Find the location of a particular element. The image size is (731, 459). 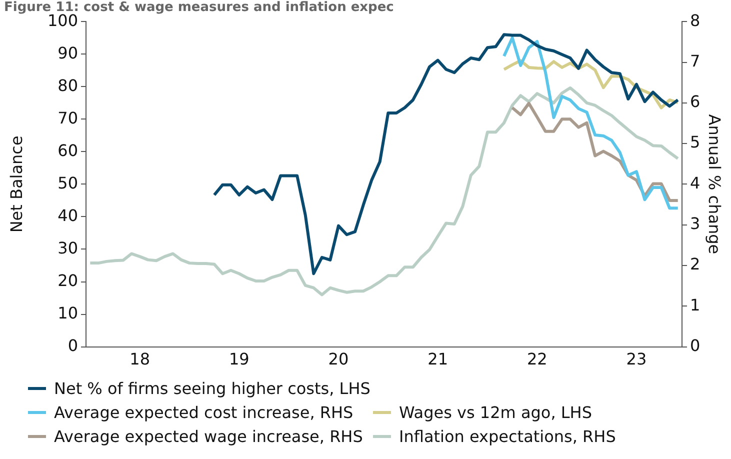

x-tick-label: 18 is located at coordinates (140, 359).